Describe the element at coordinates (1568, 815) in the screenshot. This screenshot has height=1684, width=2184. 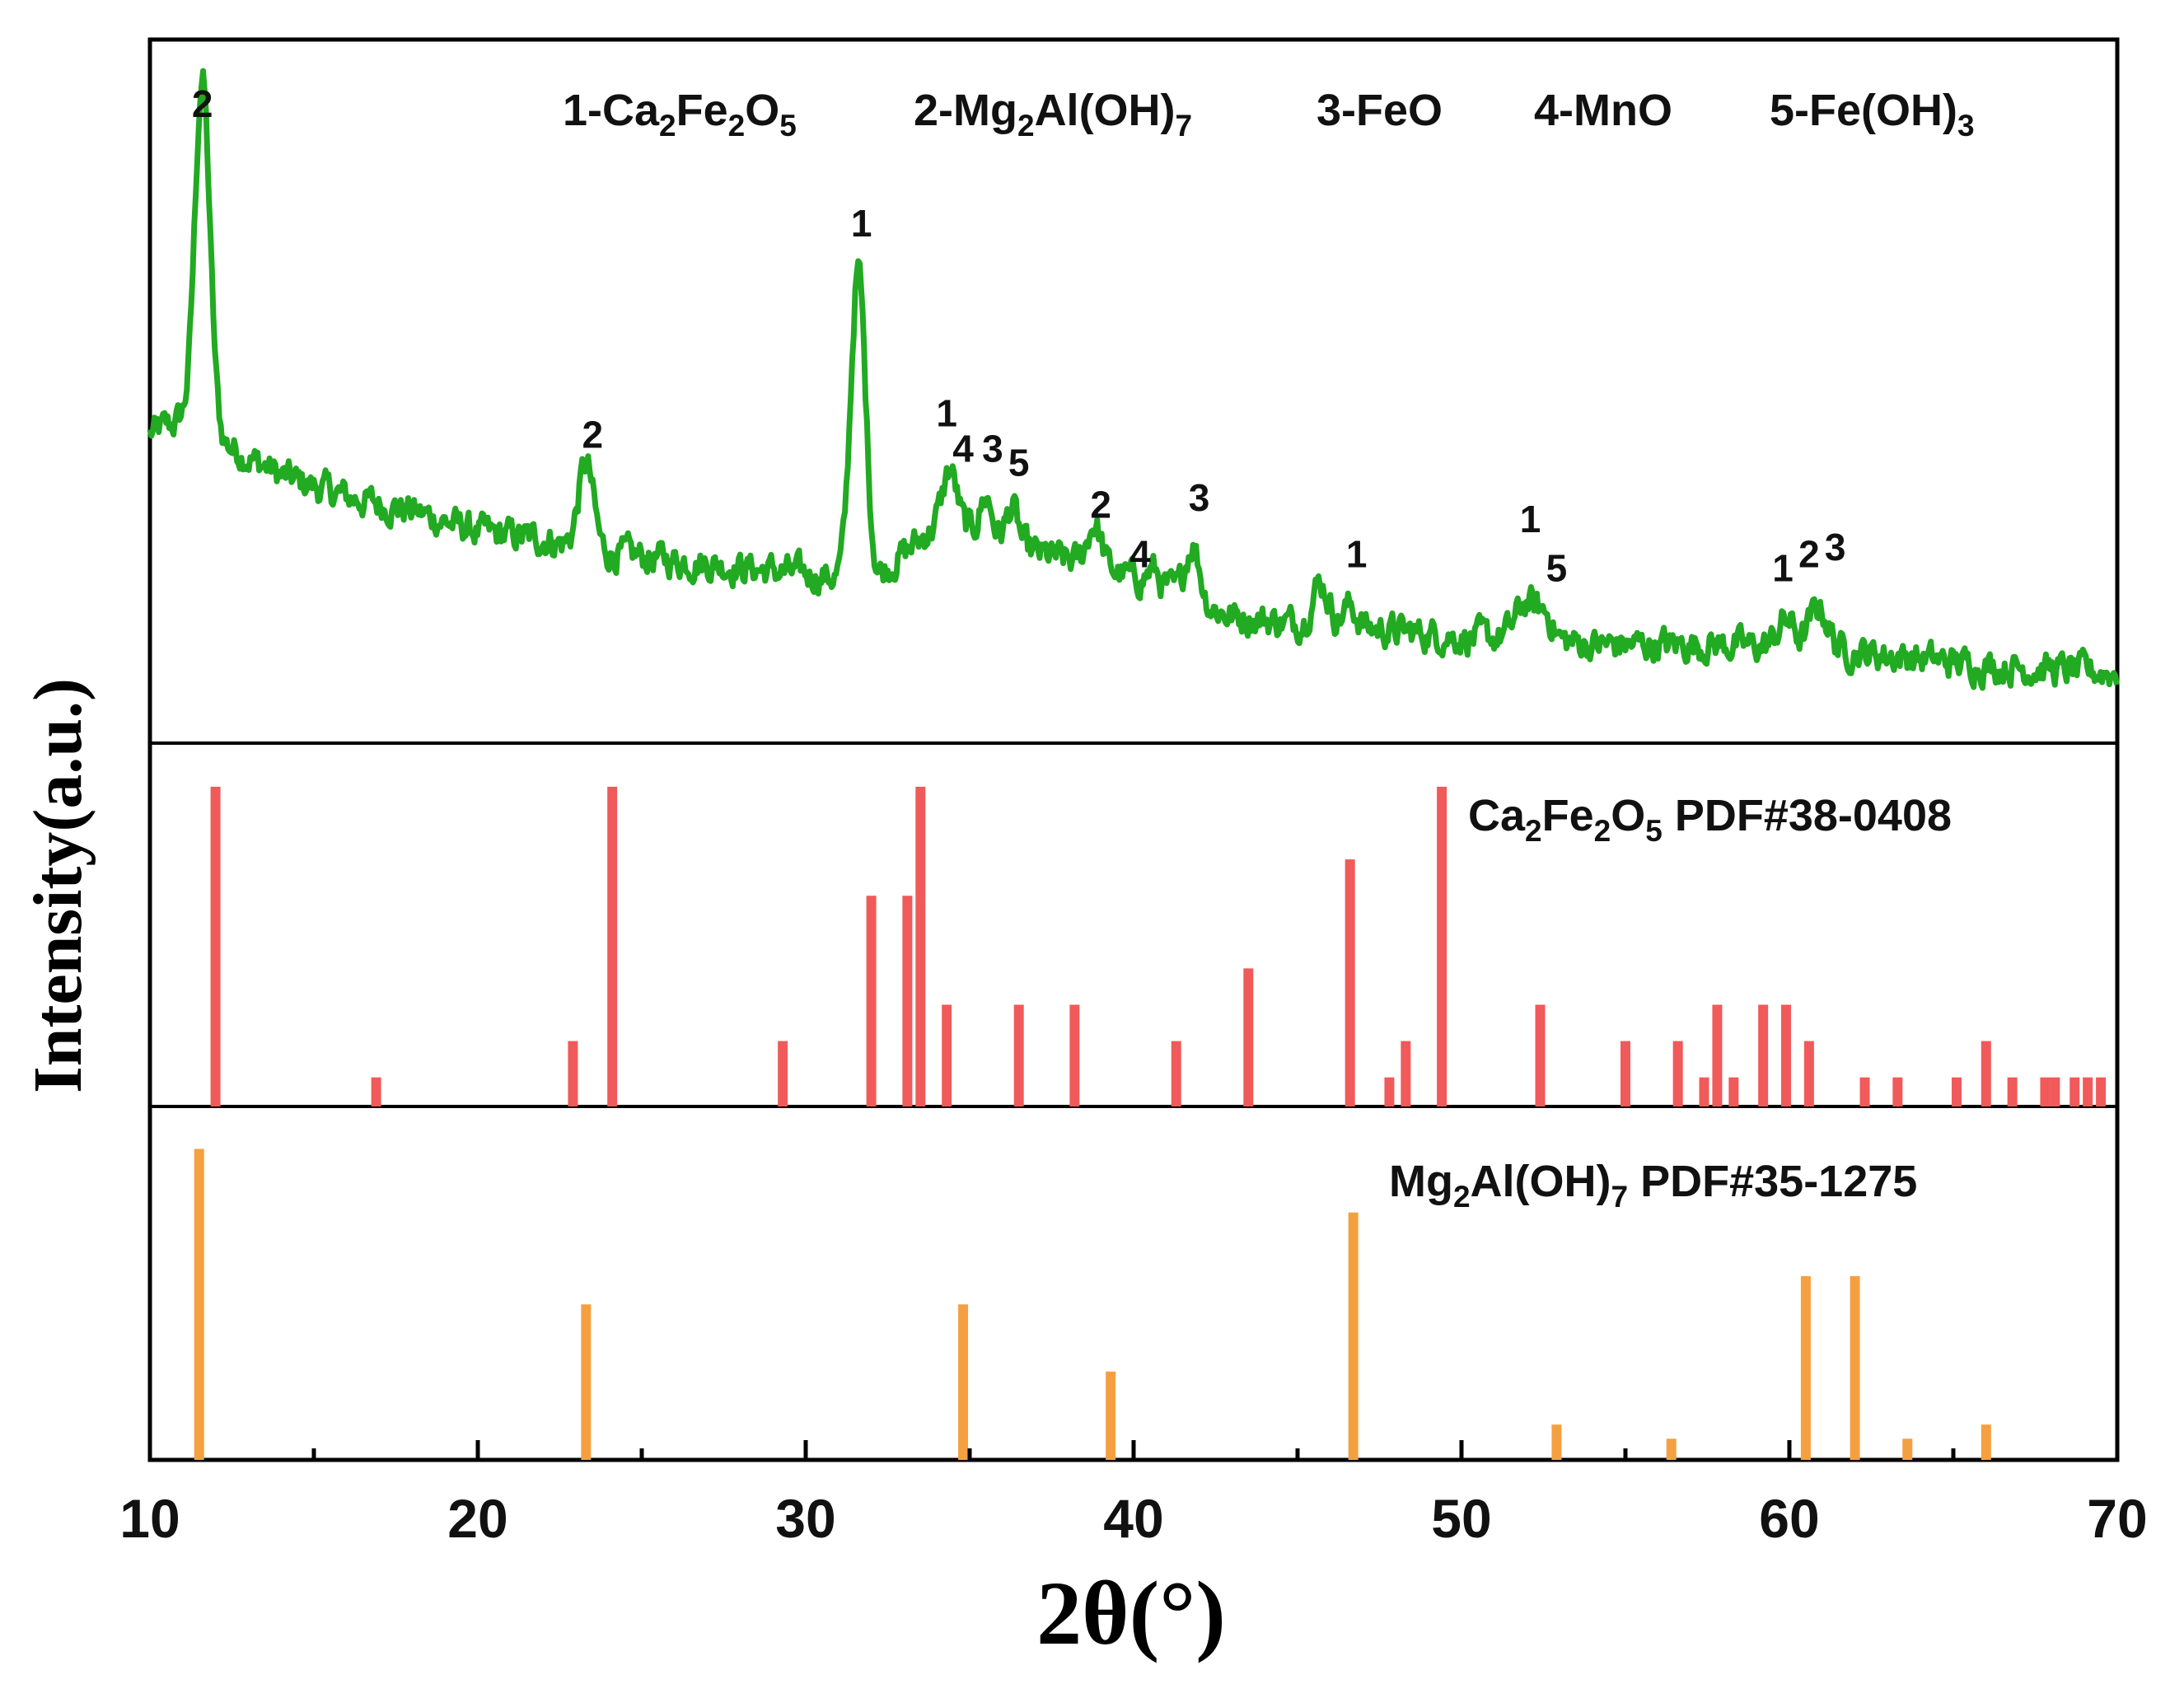
I see `reference-label-ca2fe2o5-part: Fe` at that location.